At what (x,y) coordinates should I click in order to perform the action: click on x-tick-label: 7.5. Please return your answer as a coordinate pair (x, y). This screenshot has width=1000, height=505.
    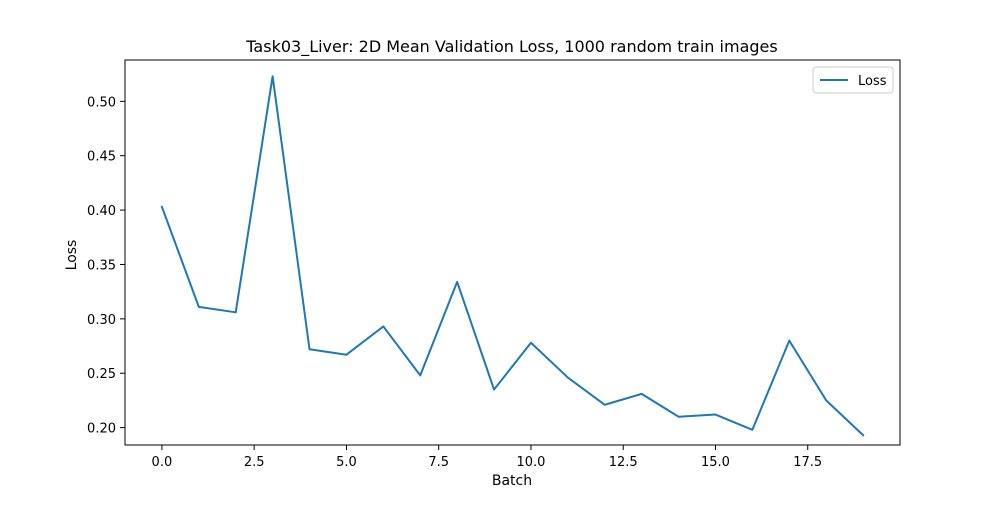
    Looking at the image, I should click on (438, 462).